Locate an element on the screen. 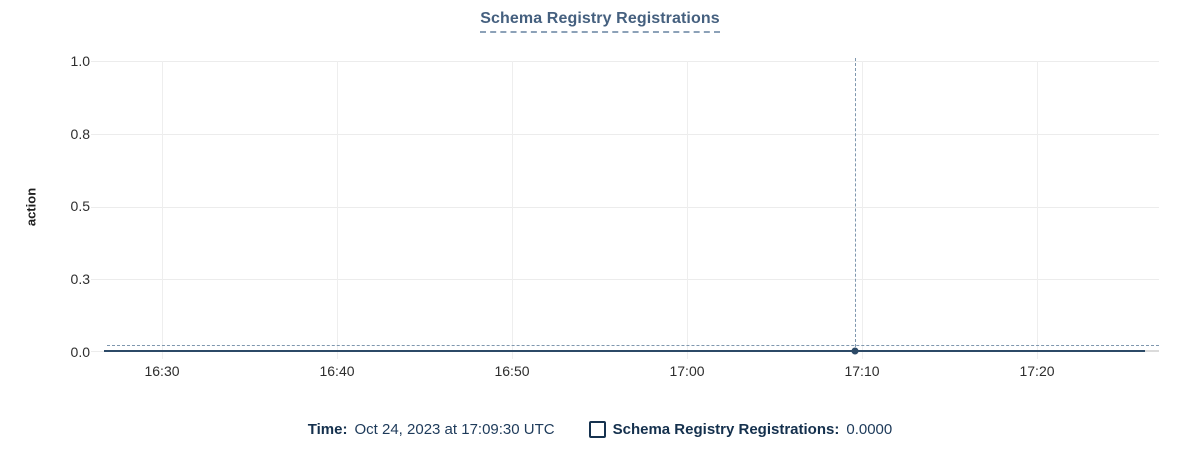  crosshair-horizontal is located at coordinates (633, 345).